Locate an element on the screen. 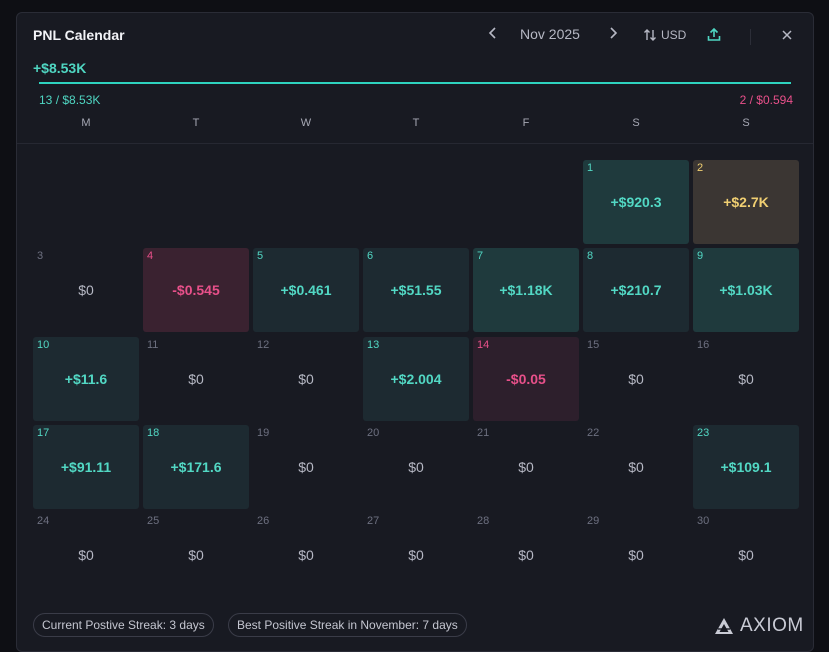  axiom-logo-icon is located at coordinates (724, 626).